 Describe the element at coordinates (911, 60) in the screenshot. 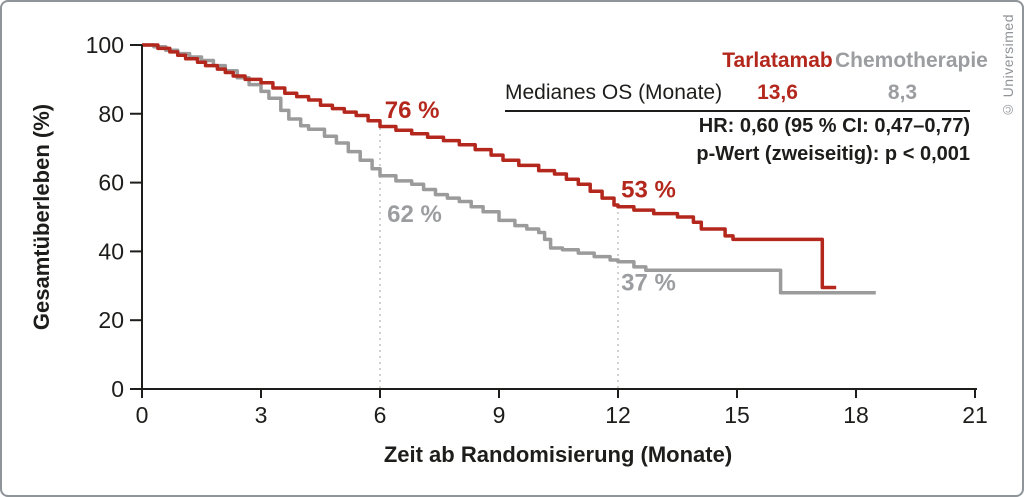

I see `column-header-chemotherapie: Chemotherapie` at that location.